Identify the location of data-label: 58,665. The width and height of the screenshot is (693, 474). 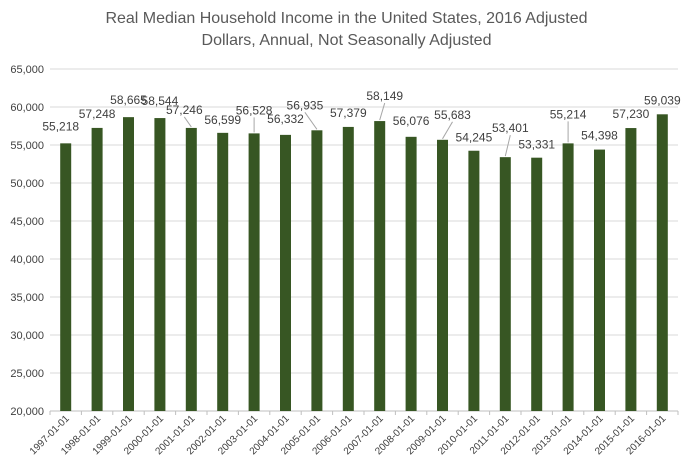
(128, 100).